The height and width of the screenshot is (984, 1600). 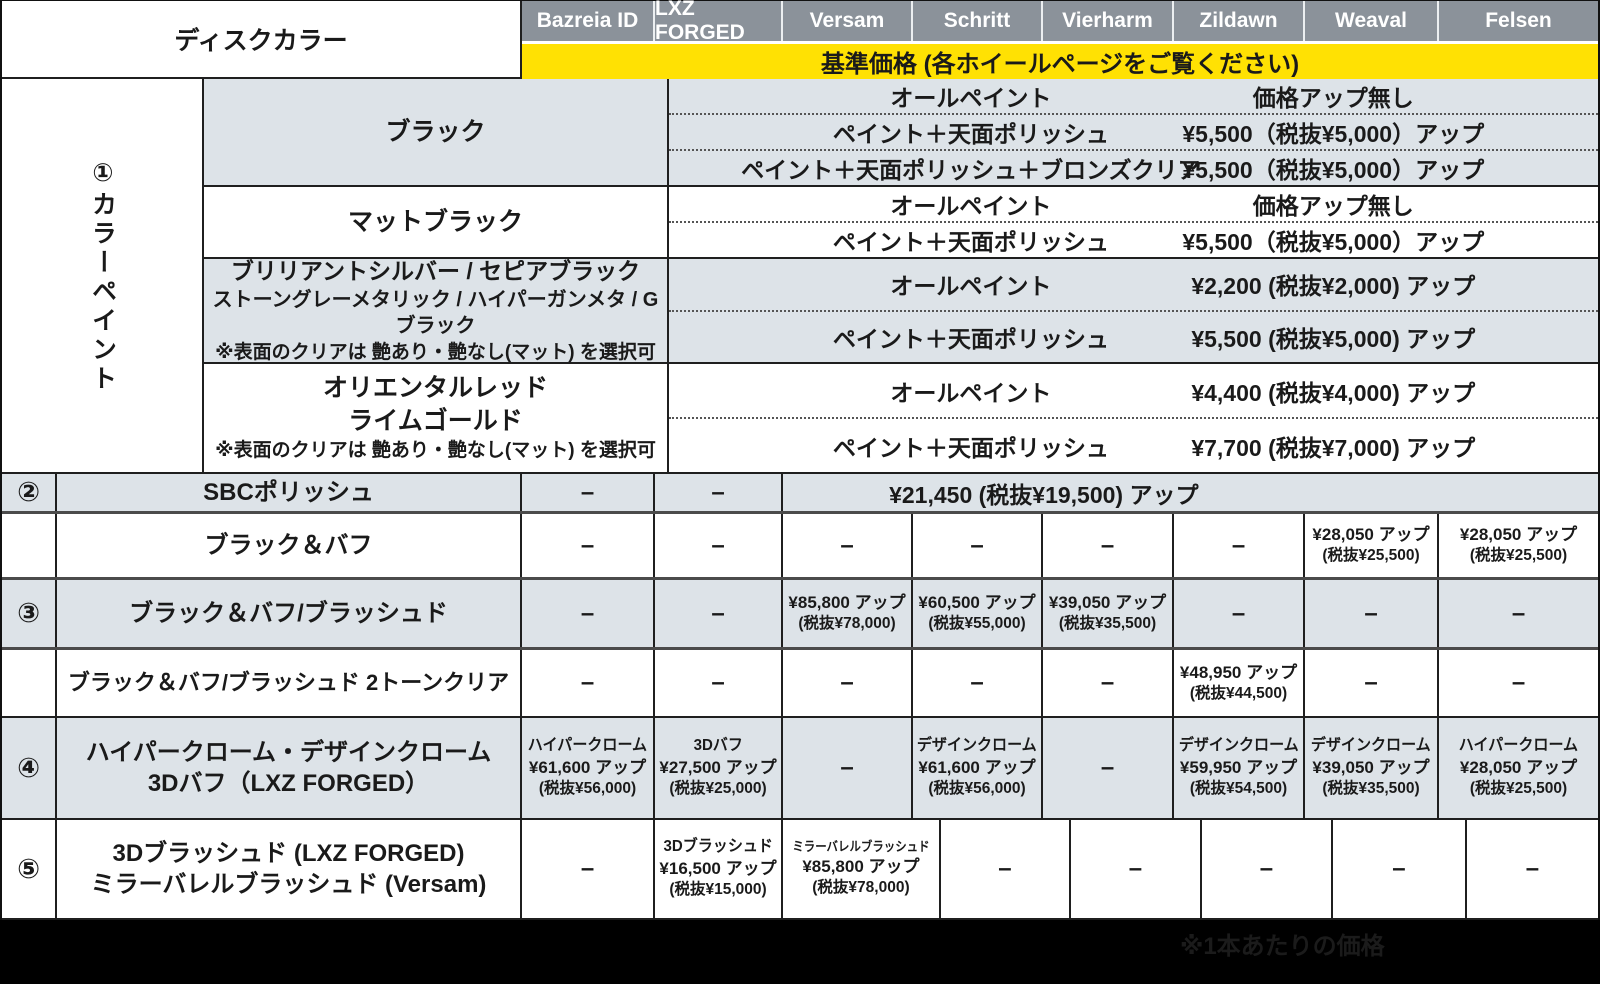 What do you see at coordinates (1108, 21) in the screenshot?
I see `wheel-header-vierharm: Vierharm` at bounding box center [1108, 21].